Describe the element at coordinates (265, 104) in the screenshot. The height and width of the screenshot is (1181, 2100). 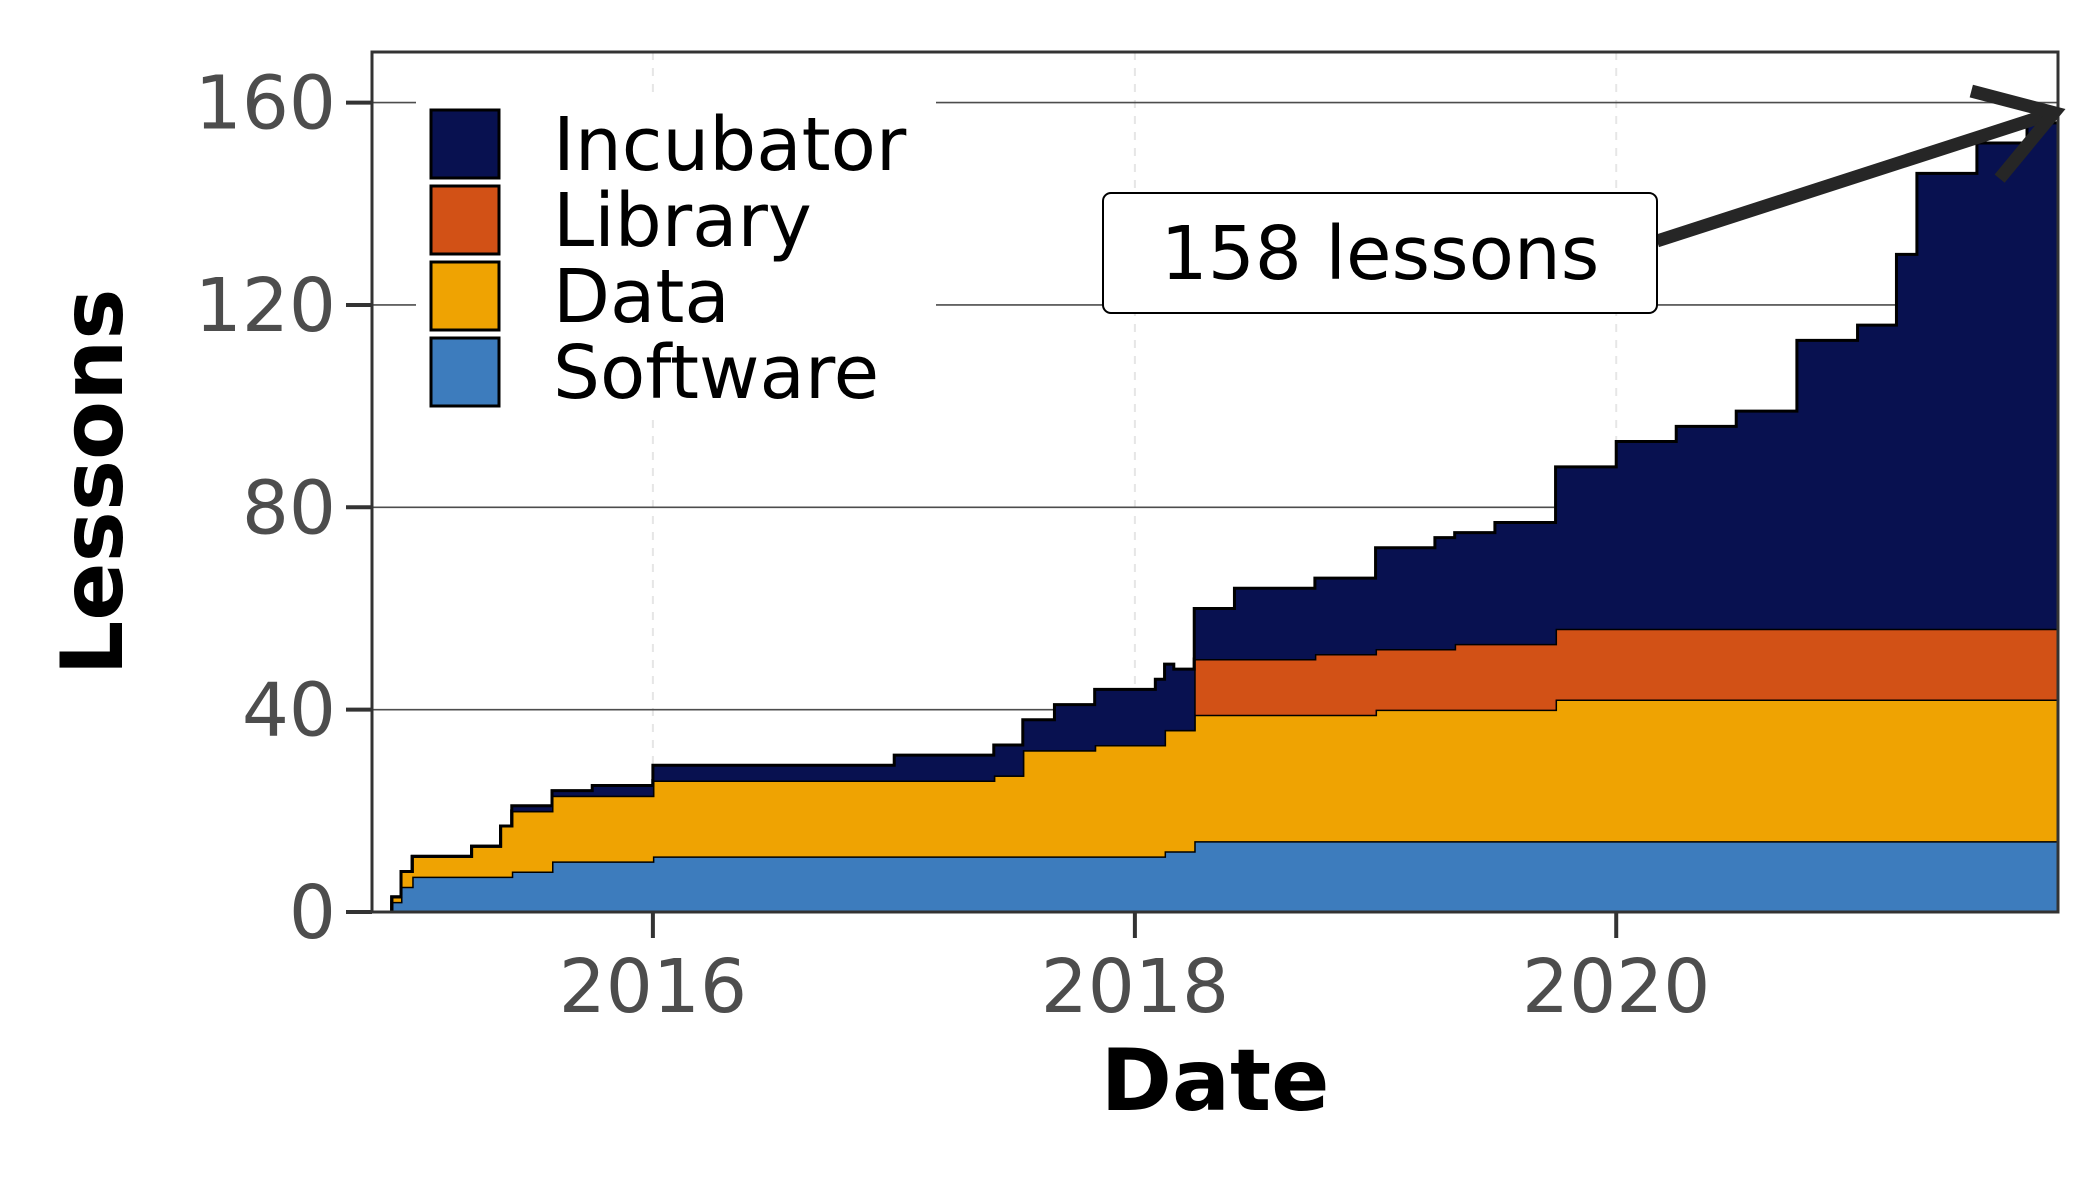
I see `y-tick-label-160: 160` at that location.